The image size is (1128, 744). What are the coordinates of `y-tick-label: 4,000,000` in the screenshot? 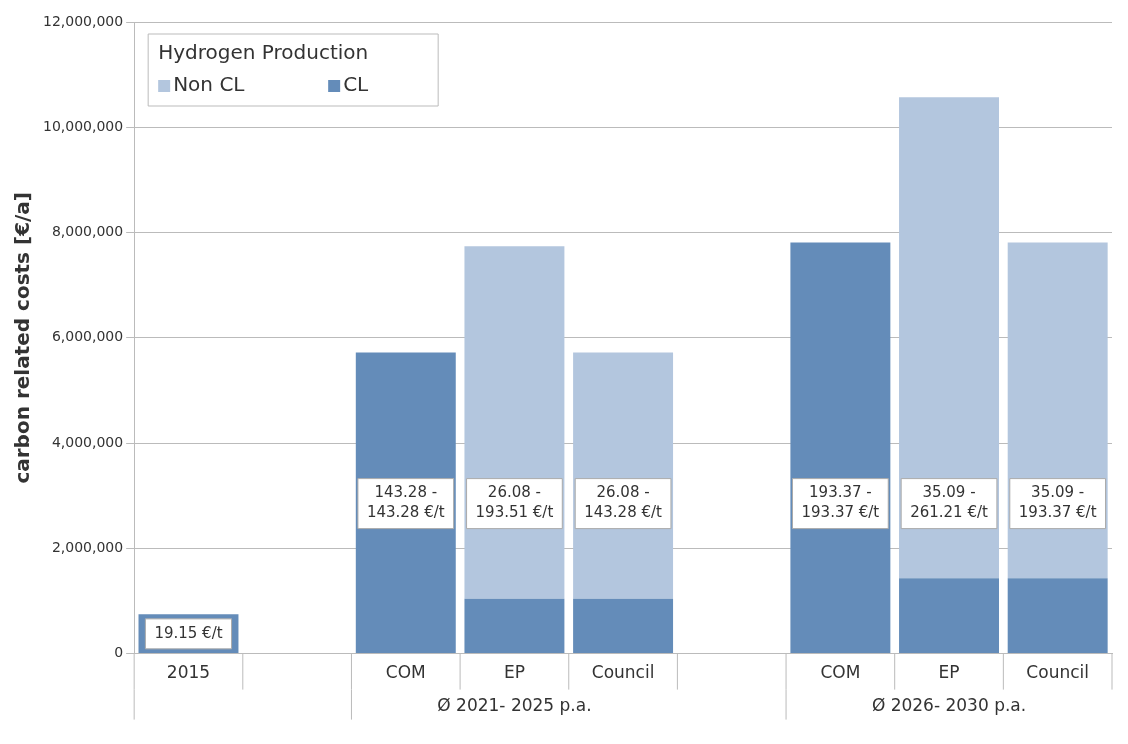 It's located at (87, 441).